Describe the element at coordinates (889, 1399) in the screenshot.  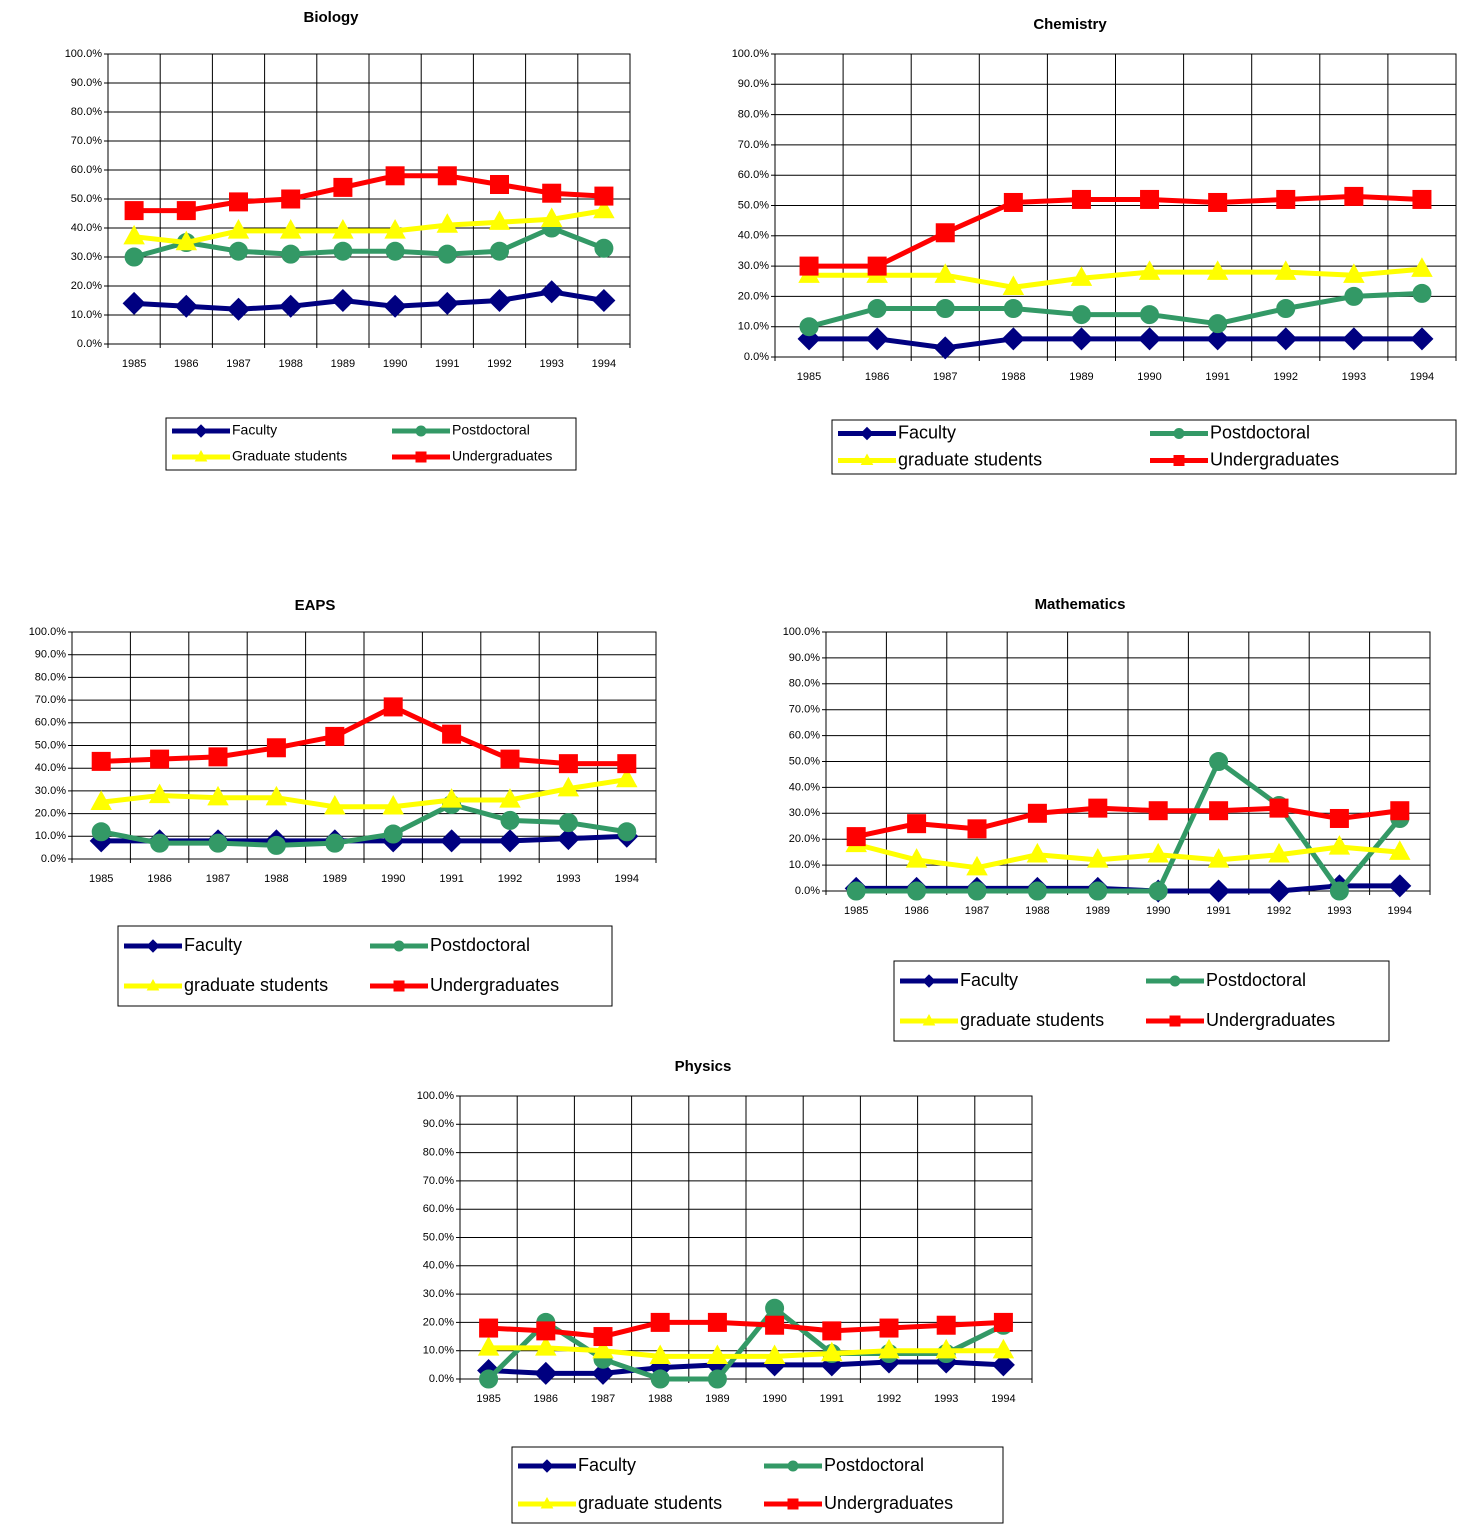
I see `x-tick-label: 1992` at that location.